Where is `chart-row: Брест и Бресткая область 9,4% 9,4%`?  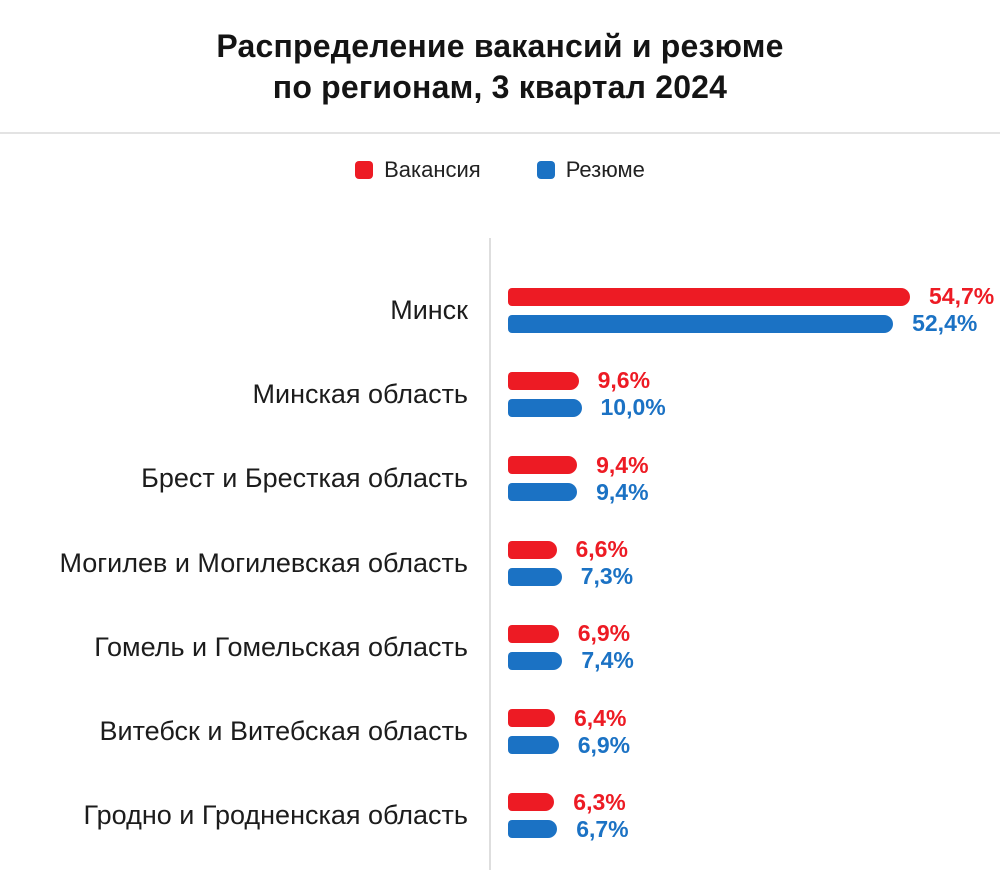
chart-row: Брест и Бресткая область 9,4% 9,4% is located at coordinates (500, 479).